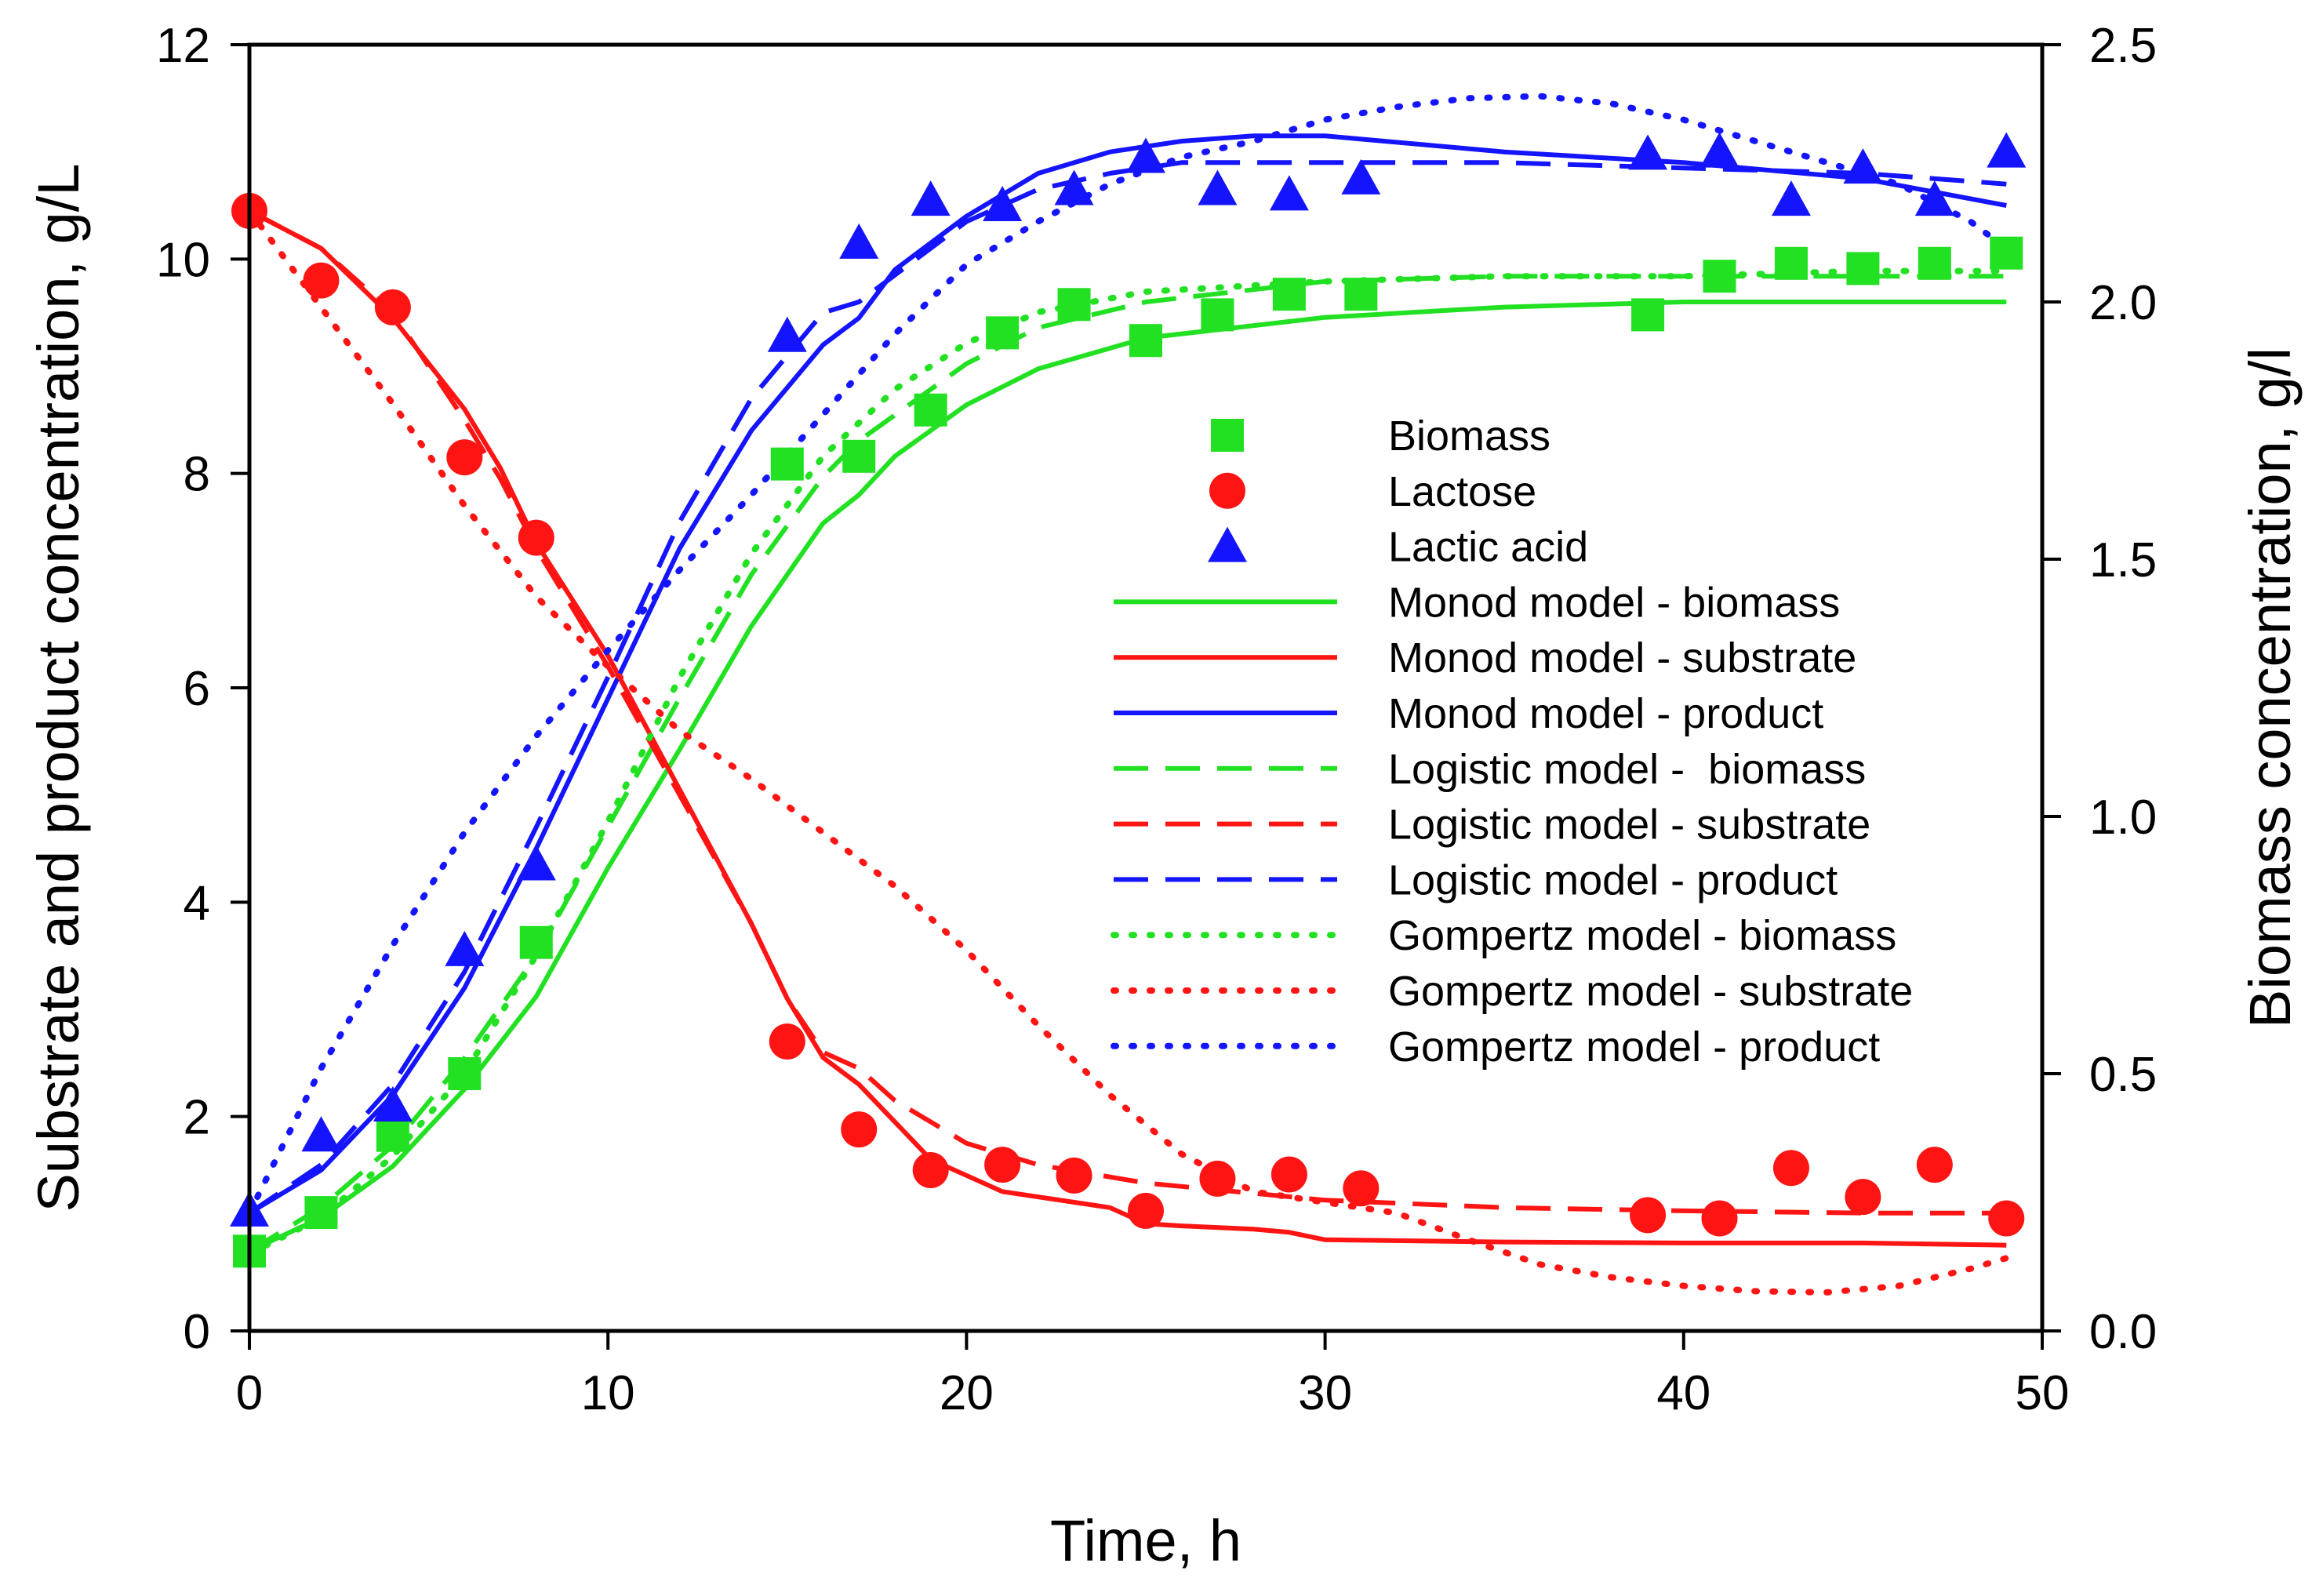 Image resolution: width=2312 pixels, height=1596 pixels. What do you see at coordinates (1642, 936) in the screenshot?
I see `legend-label: Gompertz model - biomass` at bounding box center [1642, 936].